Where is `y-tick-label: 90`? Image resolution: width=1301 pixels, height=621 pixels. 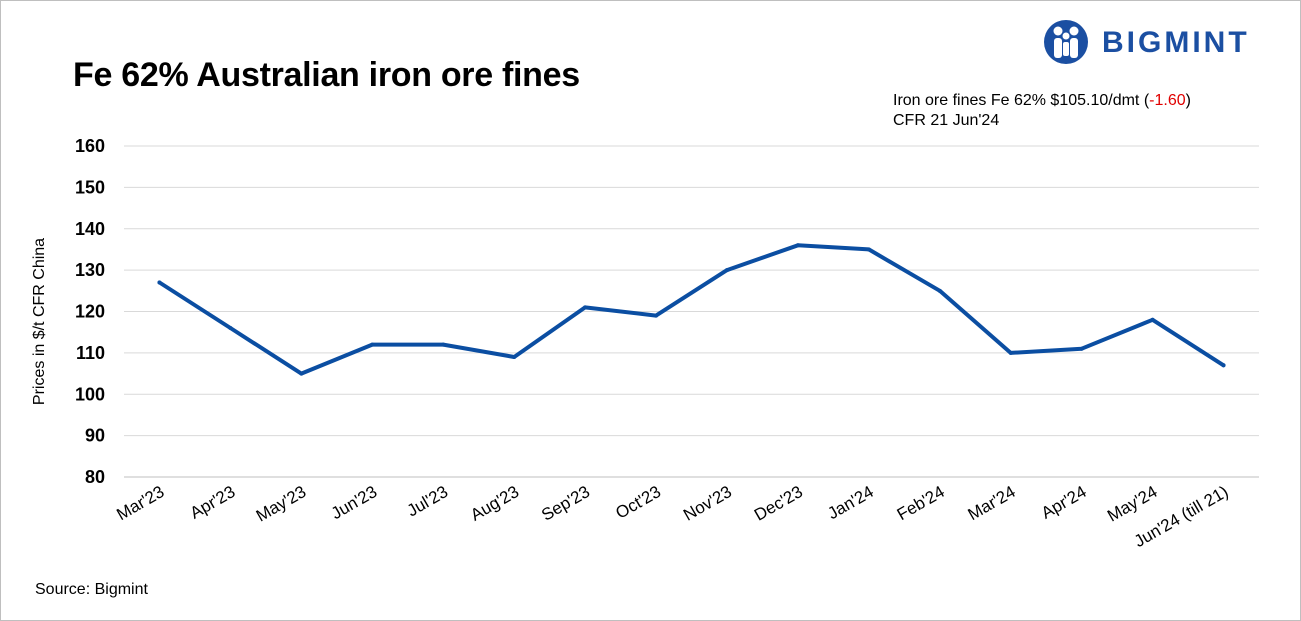
y-tick-label: 90 is located at coordinates (95, 436).